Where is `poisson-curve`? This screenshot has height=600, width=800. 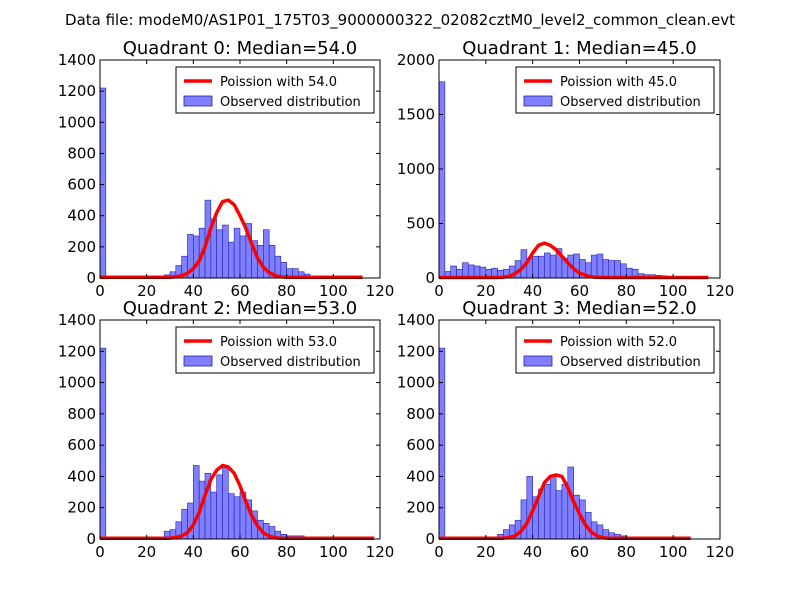 poisson-curve is located at coordinates (231, 238).